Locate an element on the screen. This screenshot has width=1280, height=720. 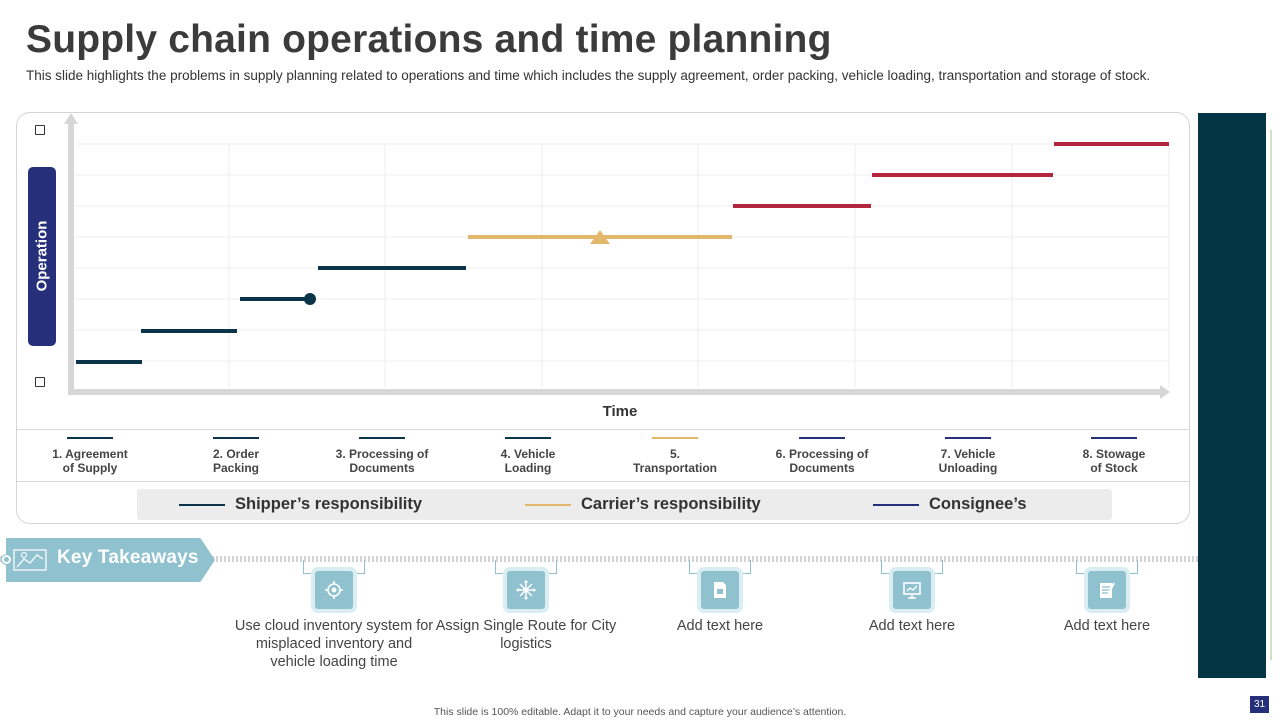
banner-dot is located at coordinates (6, 559).